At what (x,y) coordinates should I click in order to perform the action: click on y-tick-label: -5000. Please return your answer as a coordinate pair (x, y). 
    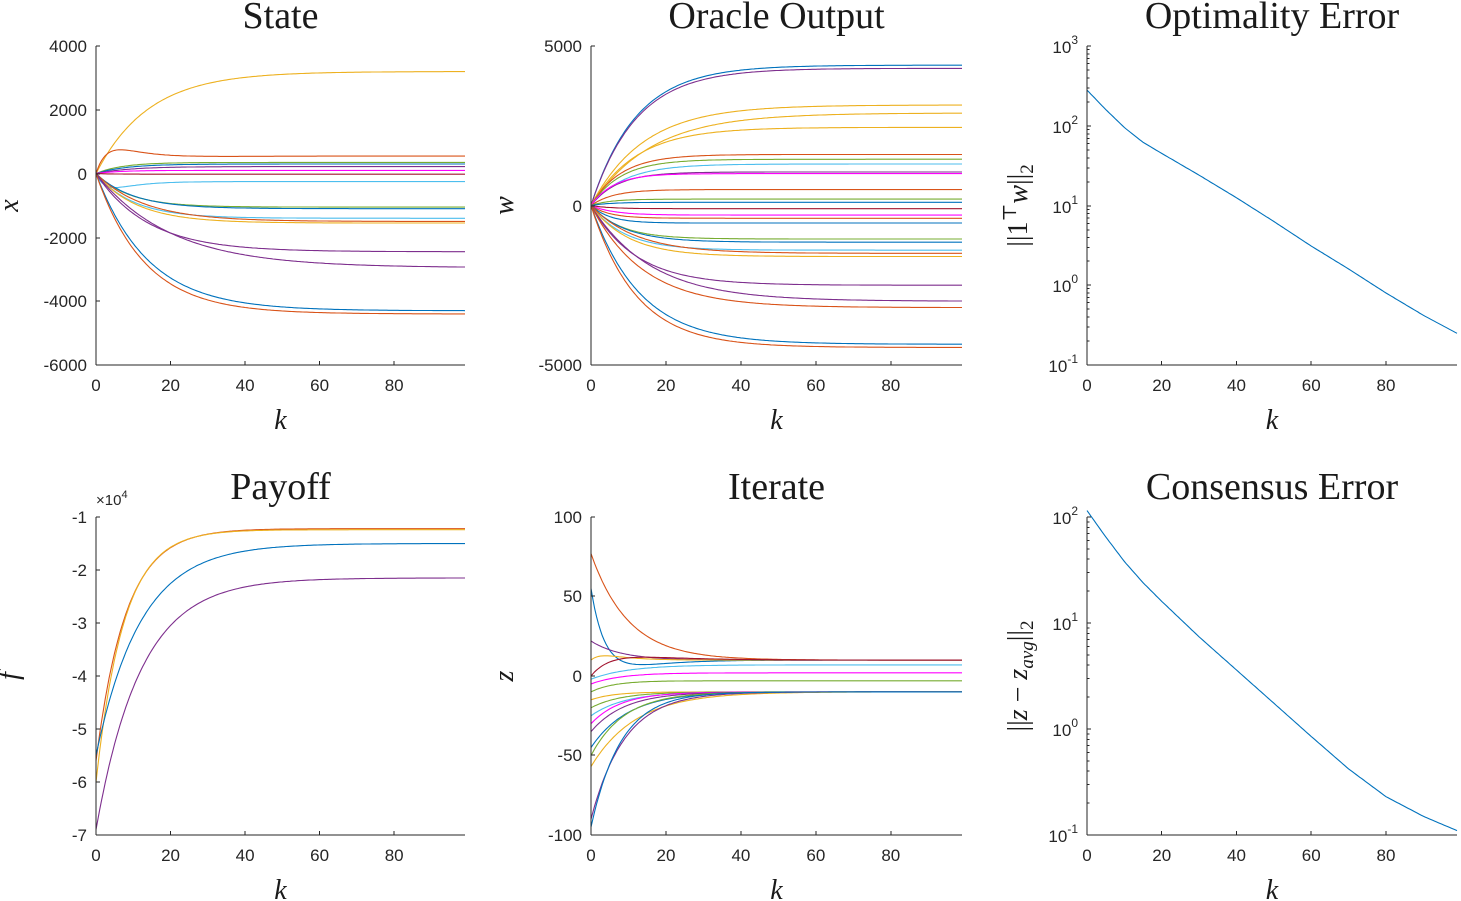
    Looking at the image, I should click on (560, 365).